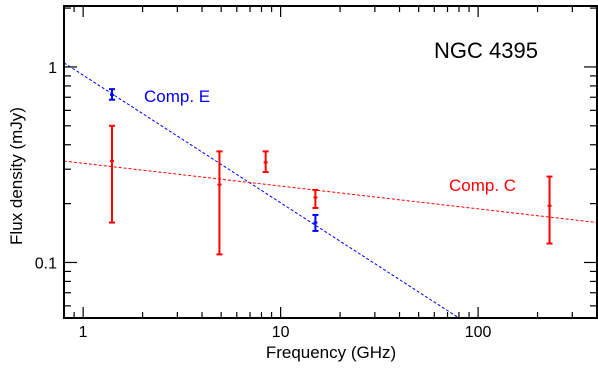 The image size is (598, 370). What do you see at coordinates (52, 68) in the screenshot?
I see `y-tick-label: 1` at bounding box center [52, 68].